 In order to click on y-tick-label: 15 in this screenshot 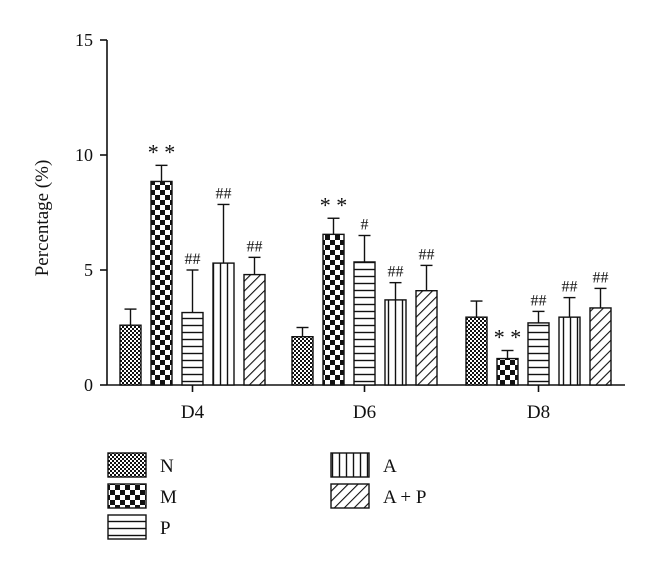, I will do `click(84, 40)`.